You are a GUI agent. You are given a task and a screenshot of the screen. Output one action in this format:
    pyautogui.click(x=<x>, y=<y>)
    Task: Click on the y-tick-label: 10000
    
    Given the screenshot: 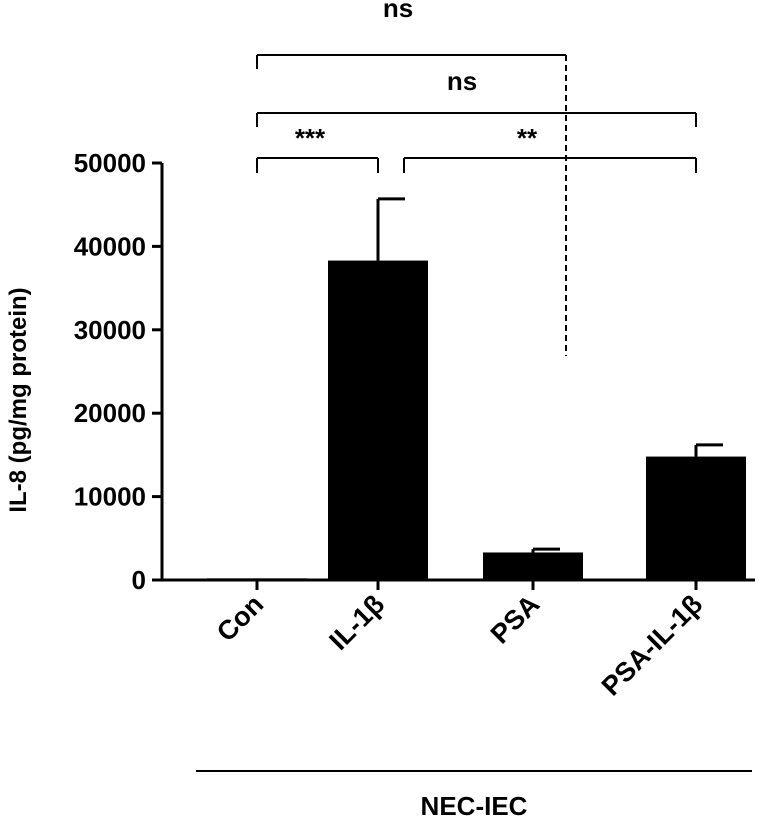 What is the action you would take?
    pyautogui.click(x=110, y=497)
    